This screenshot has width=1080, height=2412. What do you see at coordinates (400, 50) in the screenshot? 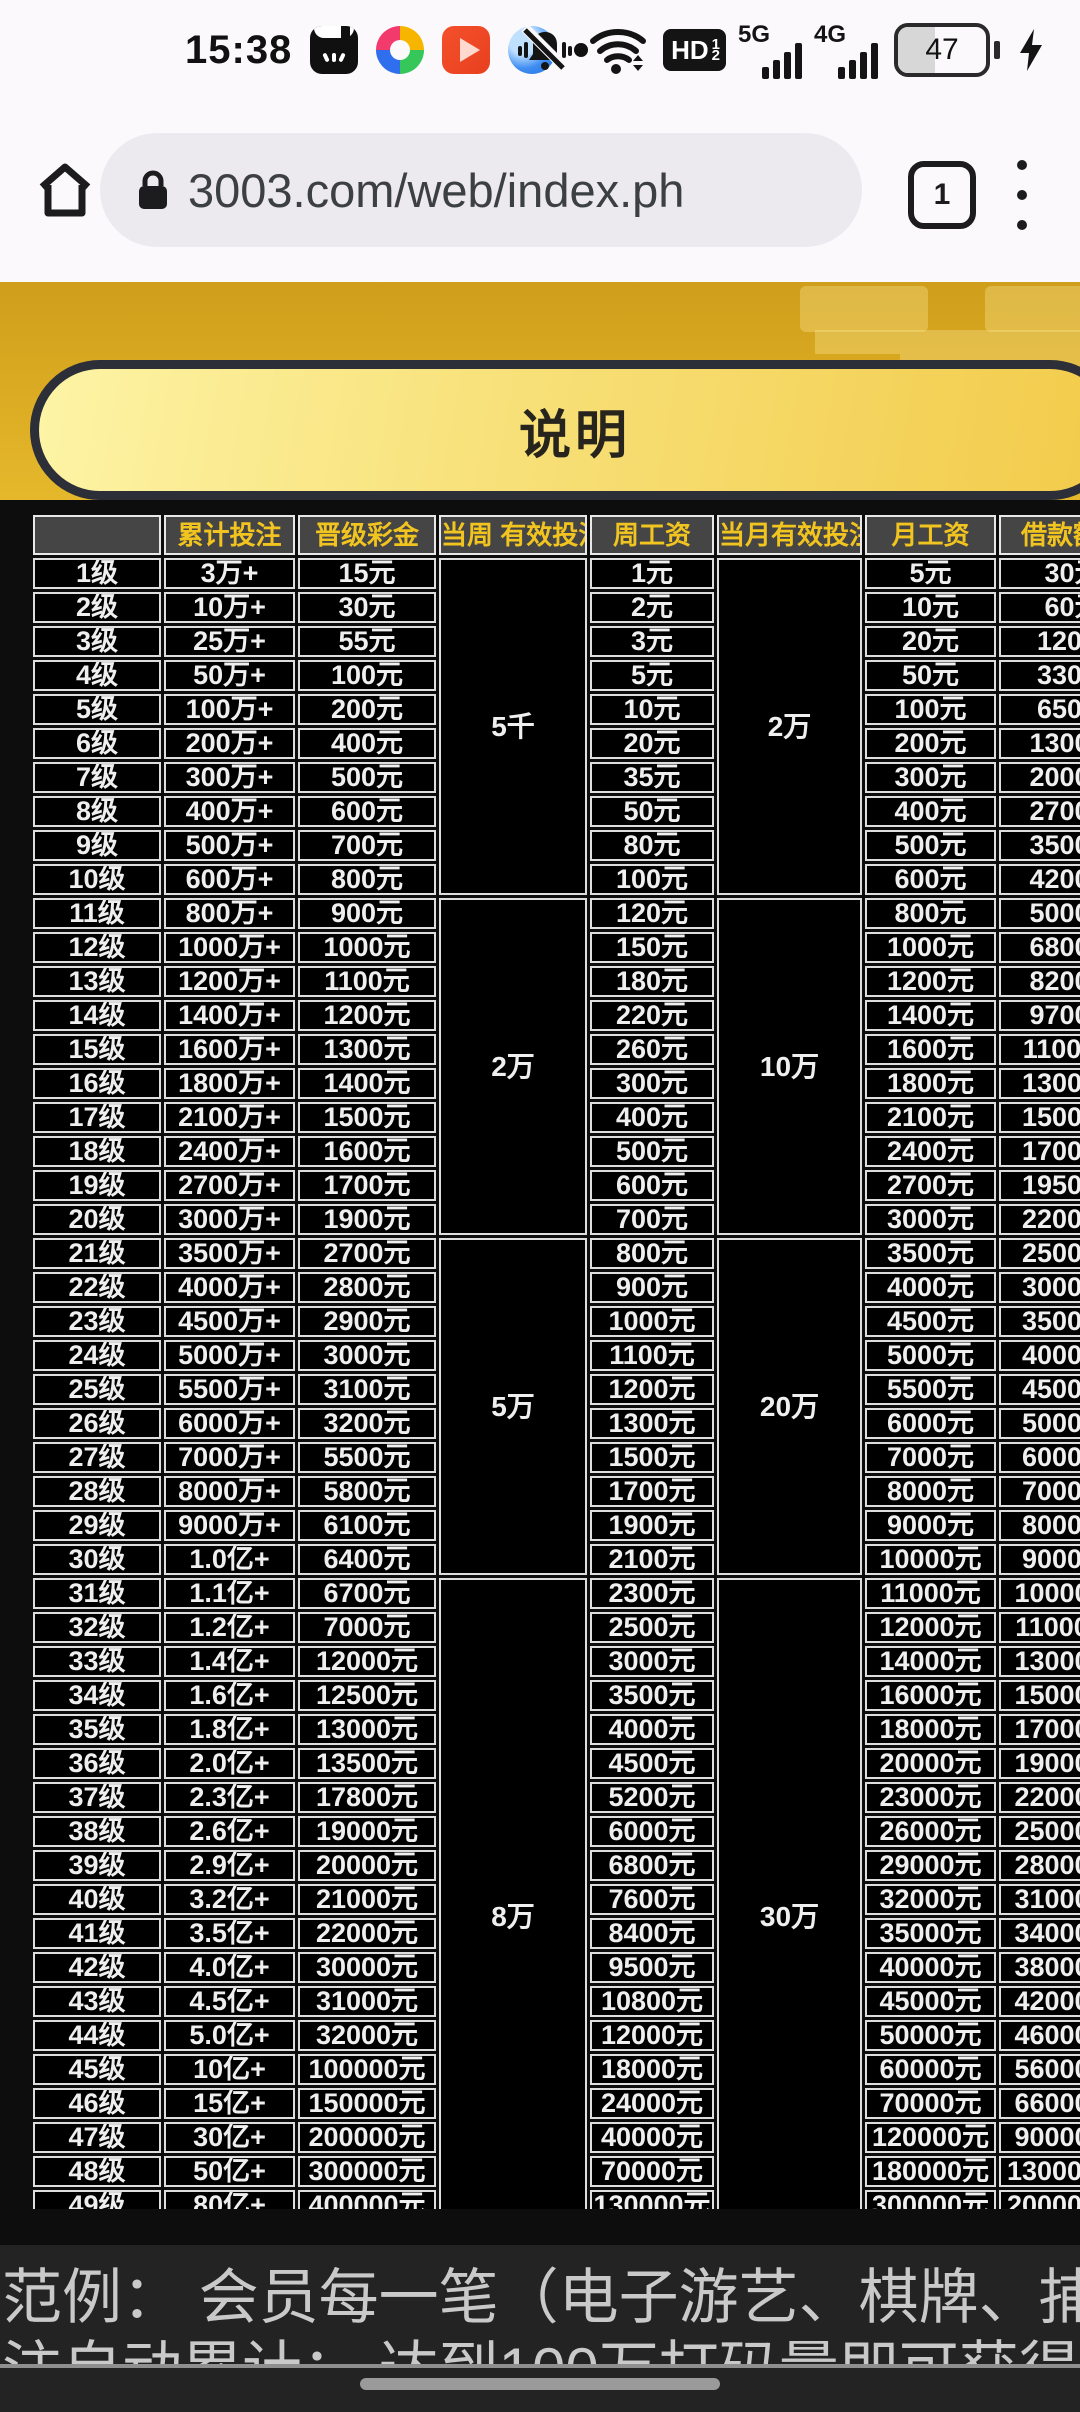
I see `pinwheel-app-icon` at bounding box center [400, 50].